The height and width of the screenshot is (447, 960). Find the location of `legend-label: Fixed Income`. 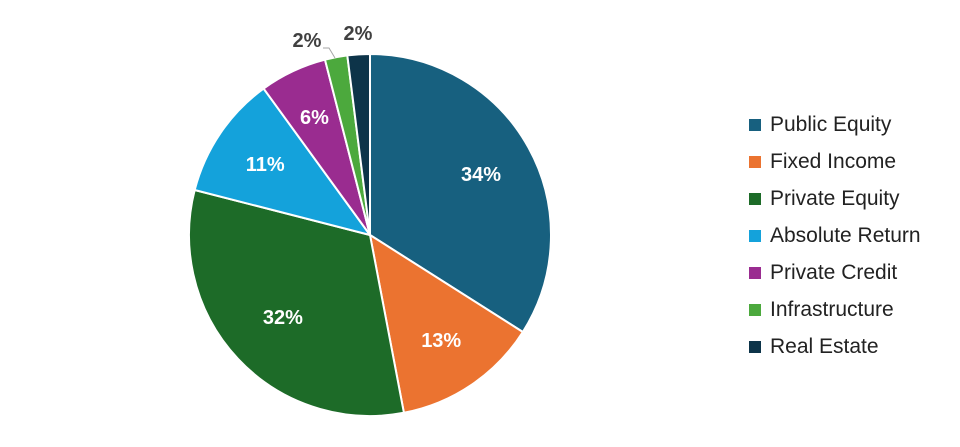

legend-label: Fixed Income is located at coordinates (833, 161).